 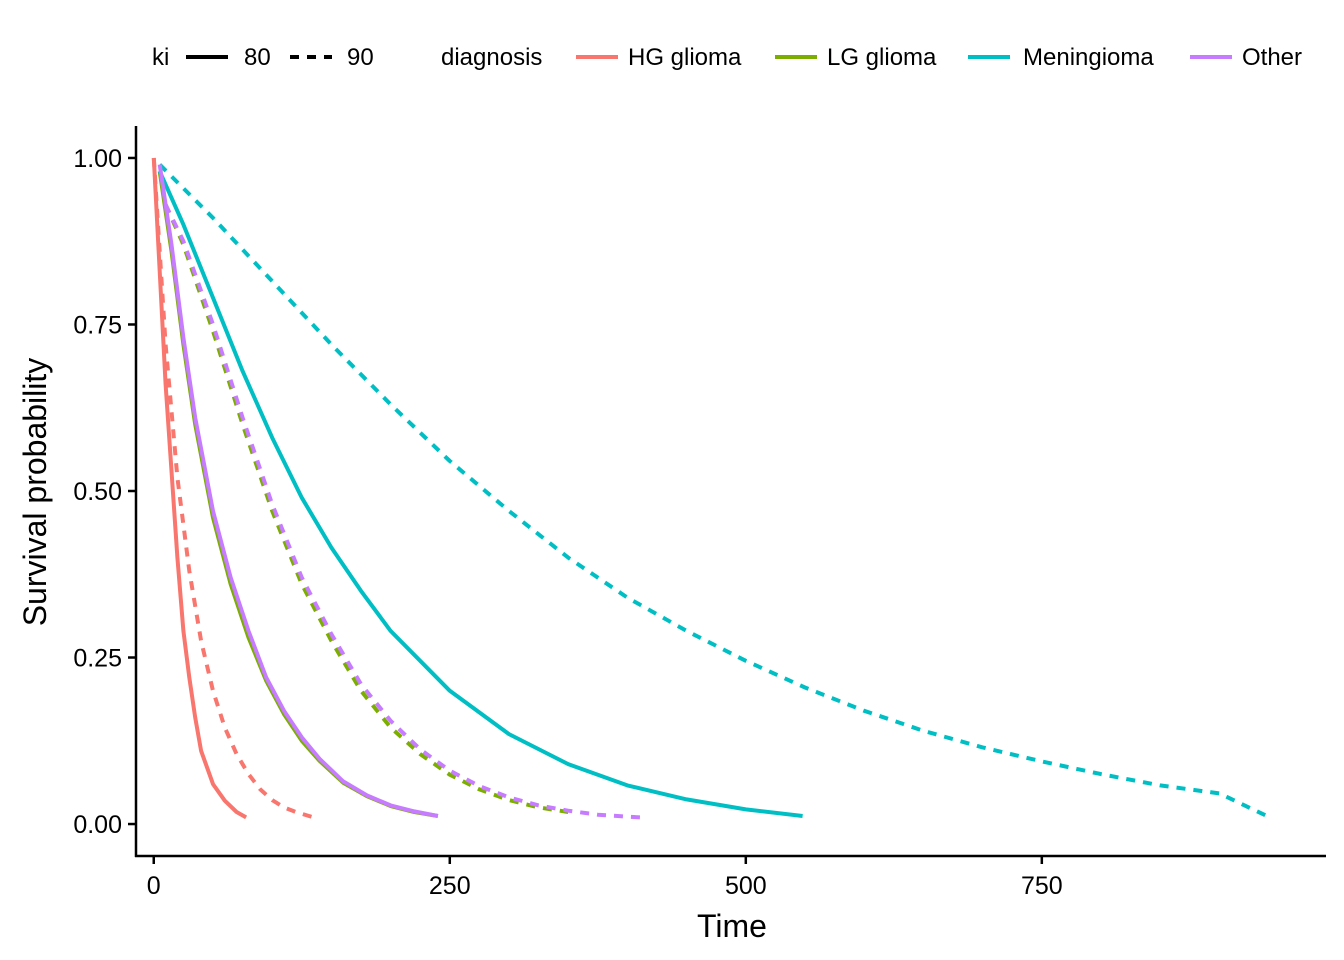 What do you see at coordinates (1088, 57) in the screenshot?
I see `legend-label-meningioma: Meningioma` at bounding box center [1088, 57].